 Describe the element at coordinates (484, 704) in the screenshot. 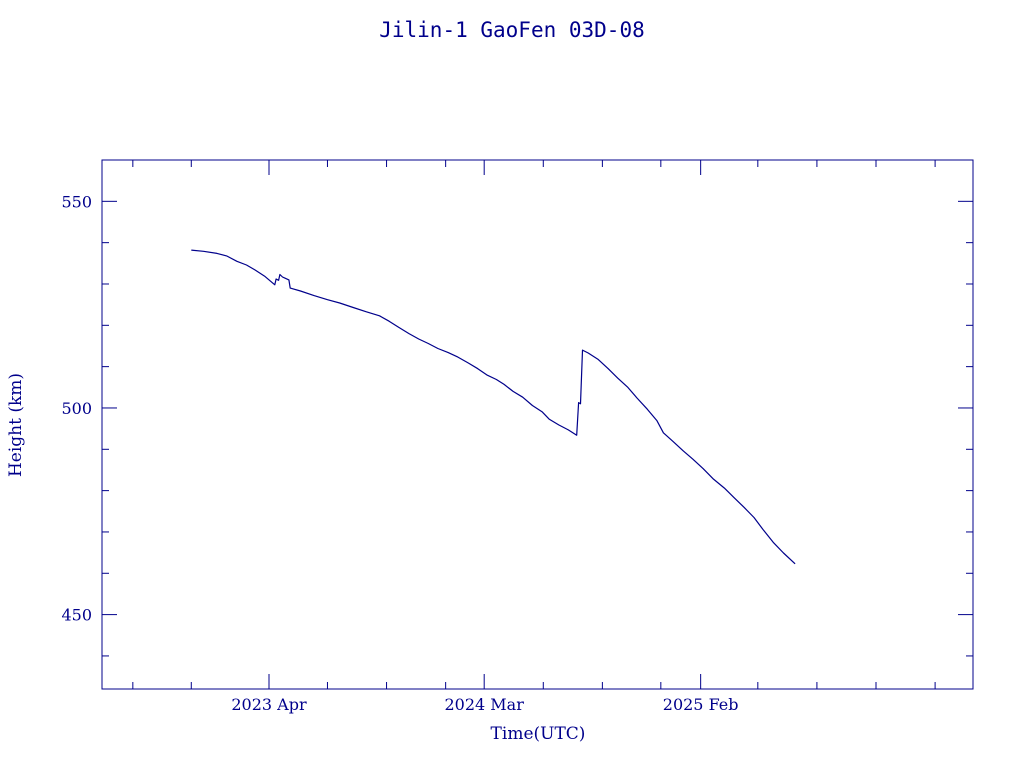

I see `x-tick-label: 2024 Mar` at that location.